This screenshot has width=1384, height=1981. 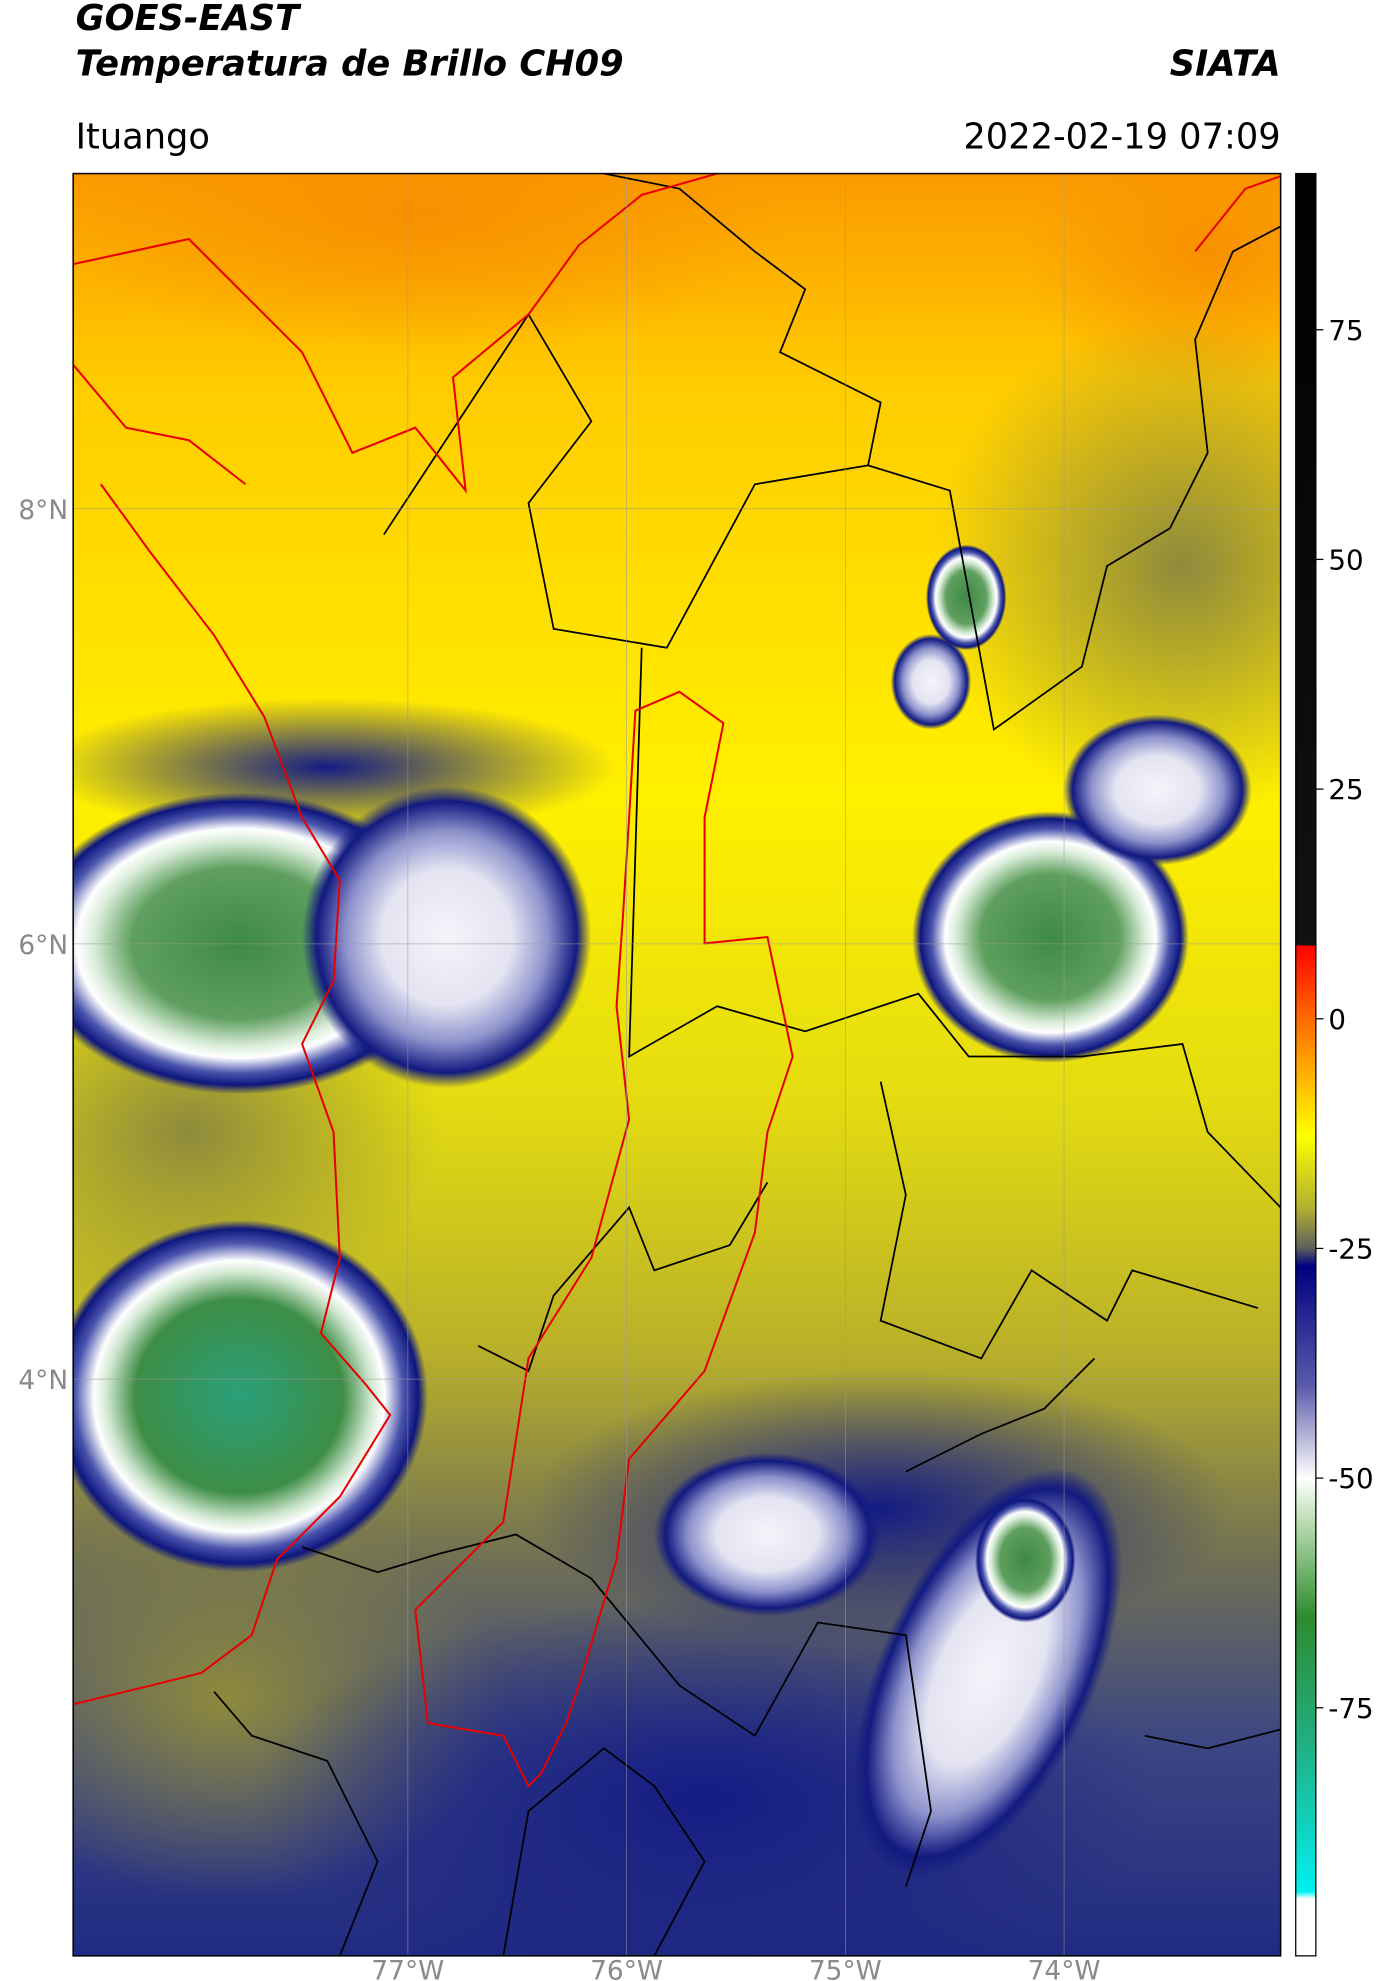 I want to click on x-tick-label: 76°W, so click(x=626, y=1968).